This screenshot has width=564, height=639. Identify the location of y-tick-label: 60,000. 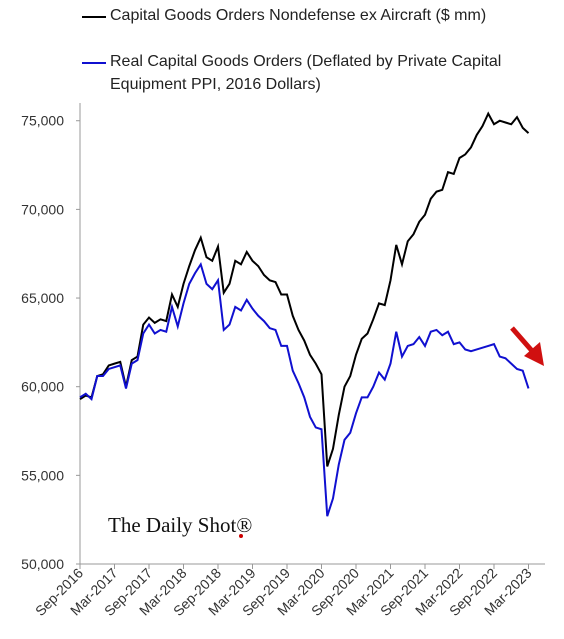
(42, 387).